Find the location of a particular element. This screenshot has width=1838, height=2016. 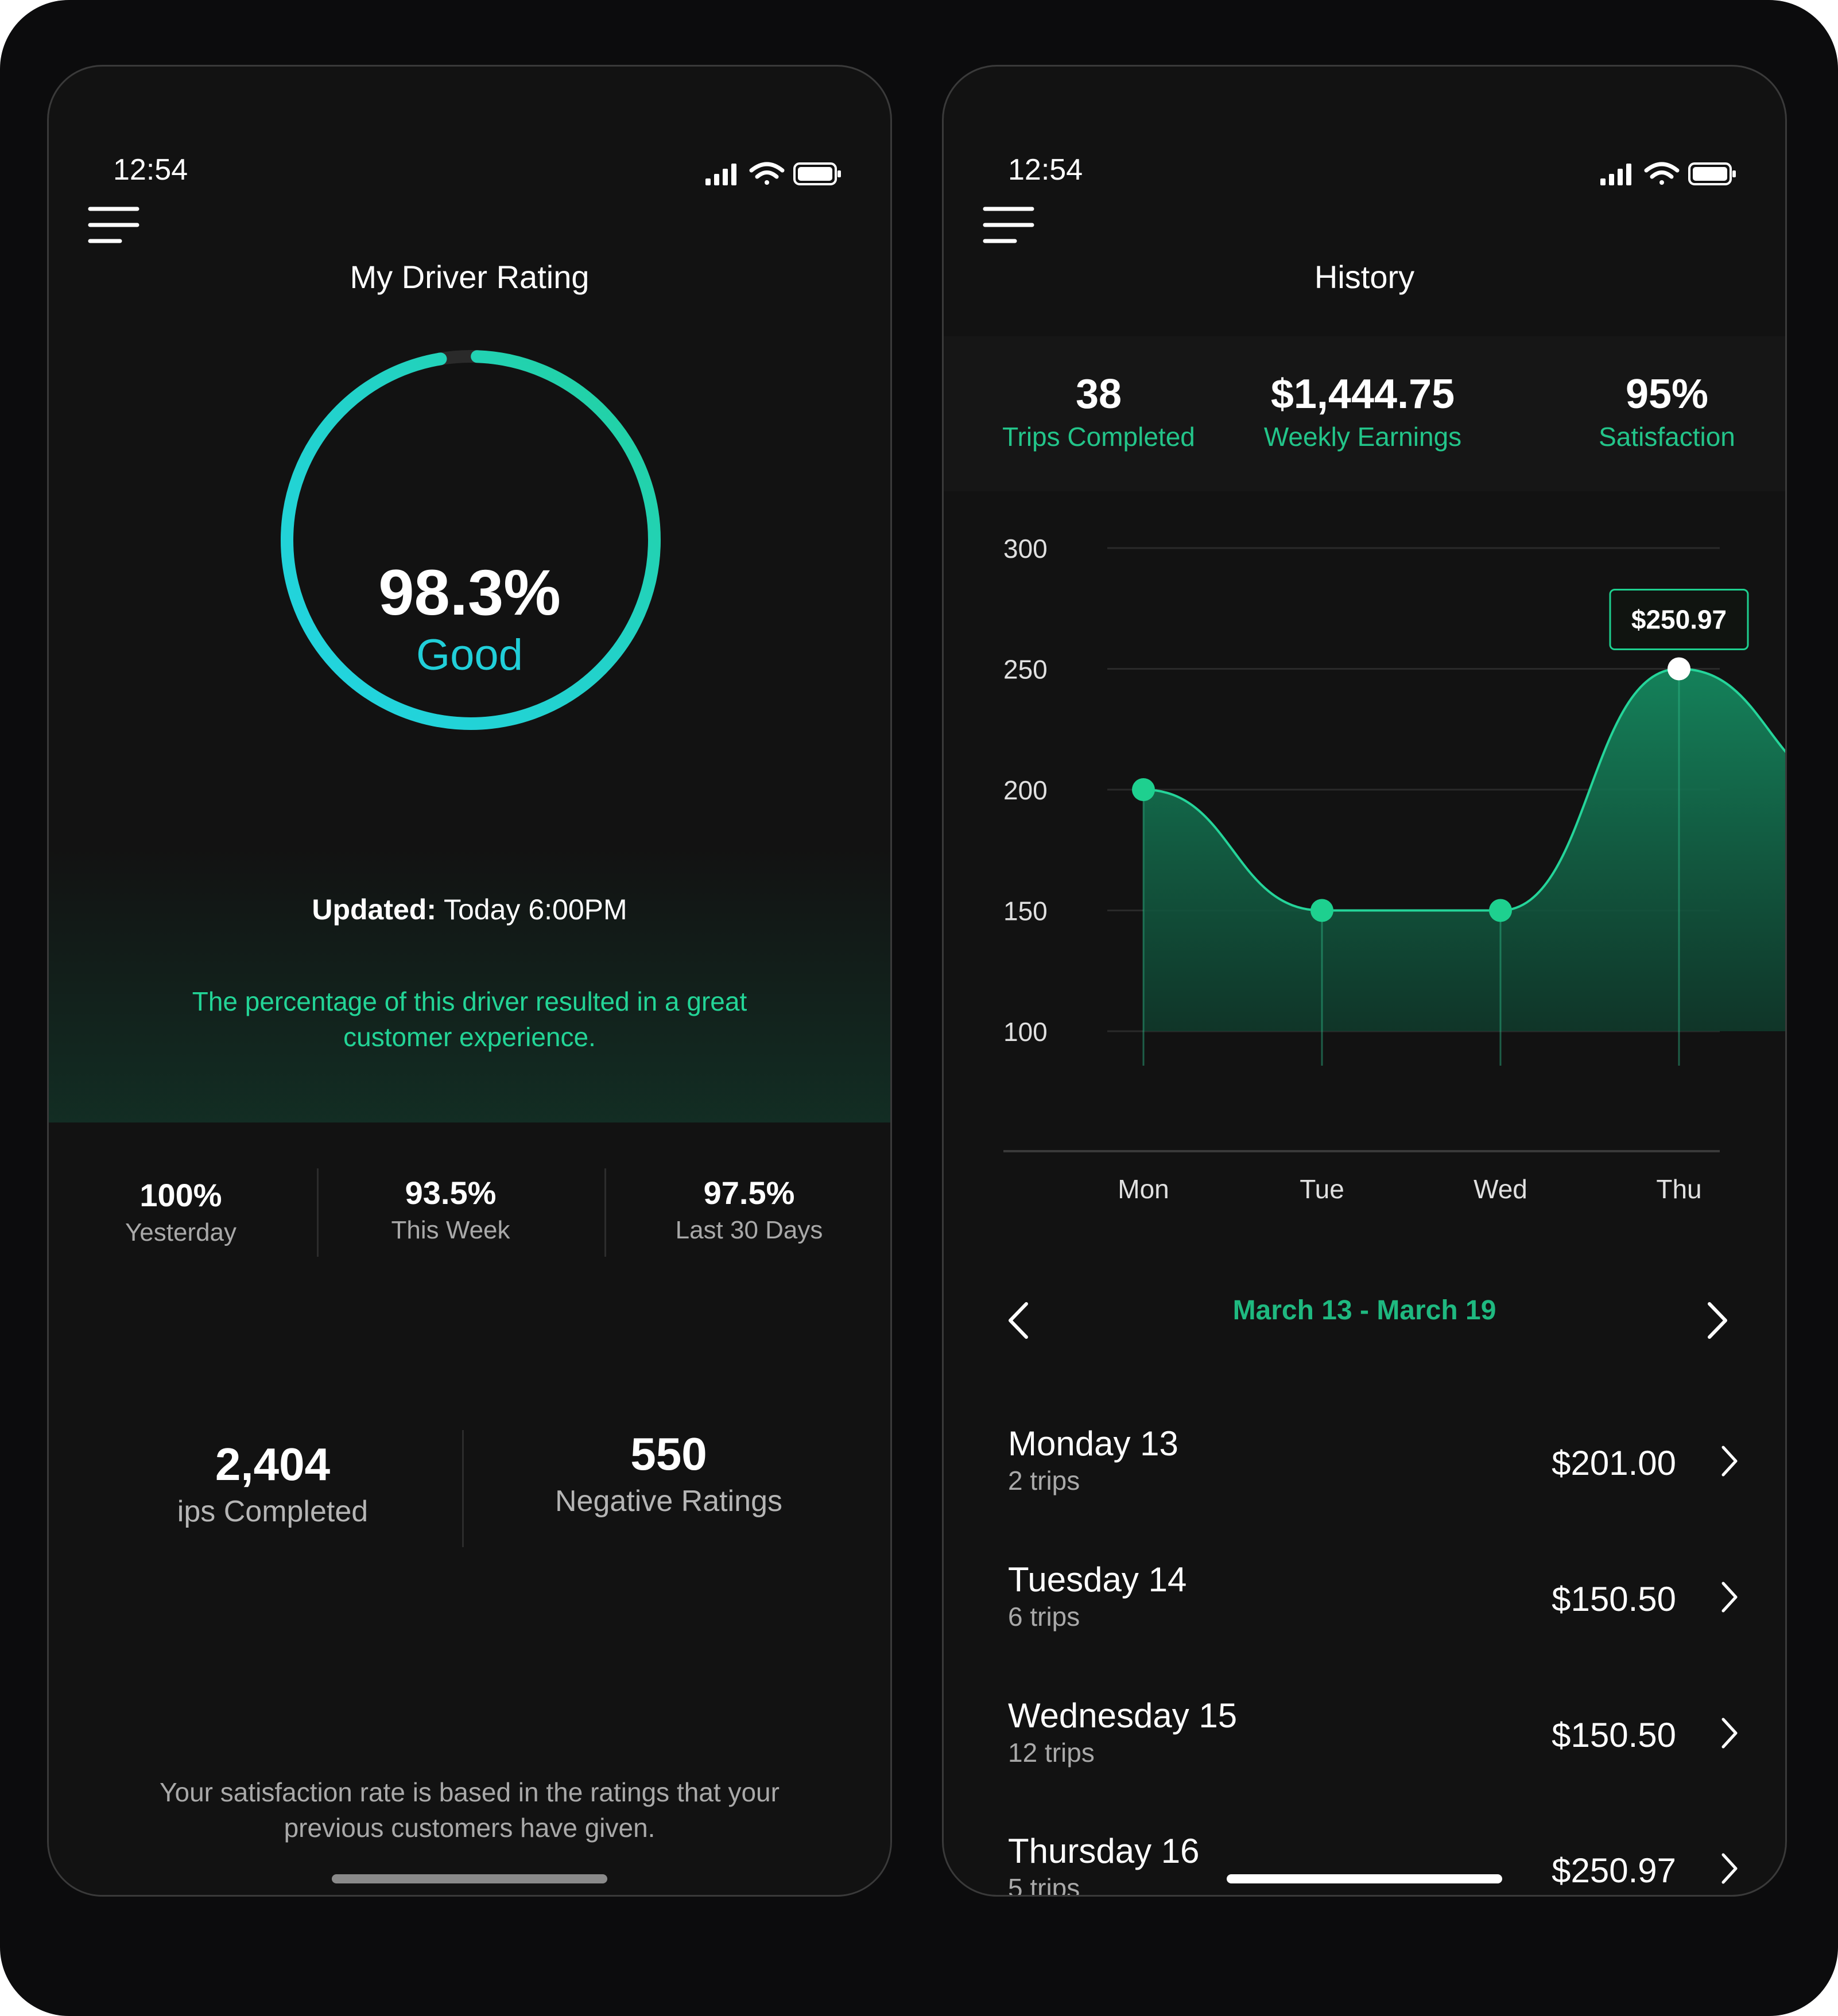

day-name: Tuesday 14 is located at coordinates (1097, 1579).